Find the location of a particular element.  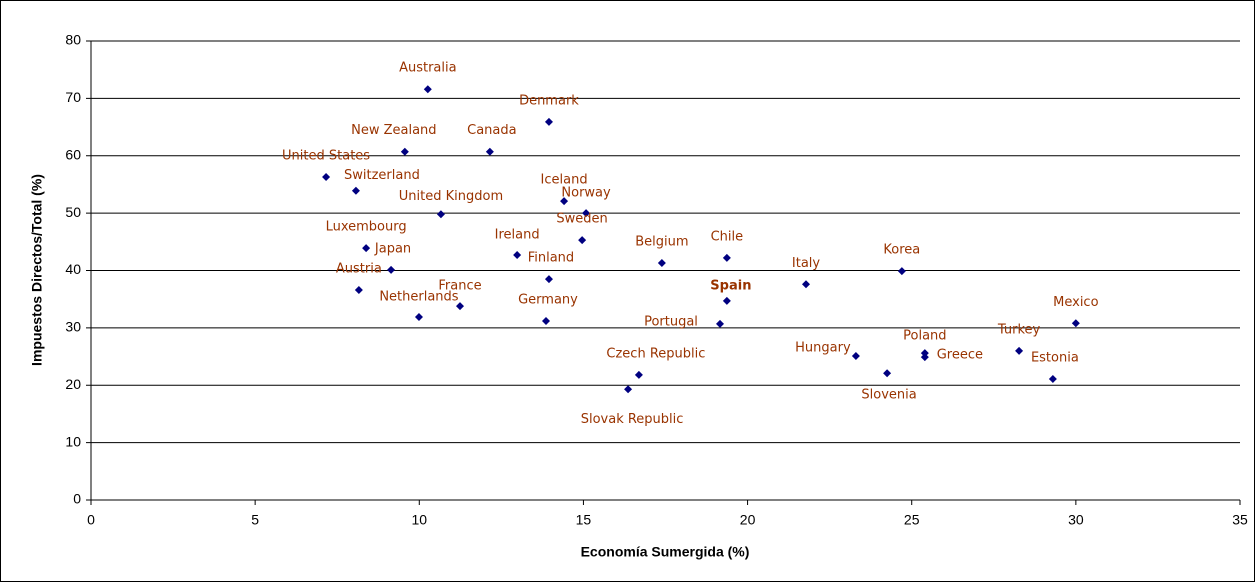

point-label: Luxembourg is located at coordinates (366, 227).